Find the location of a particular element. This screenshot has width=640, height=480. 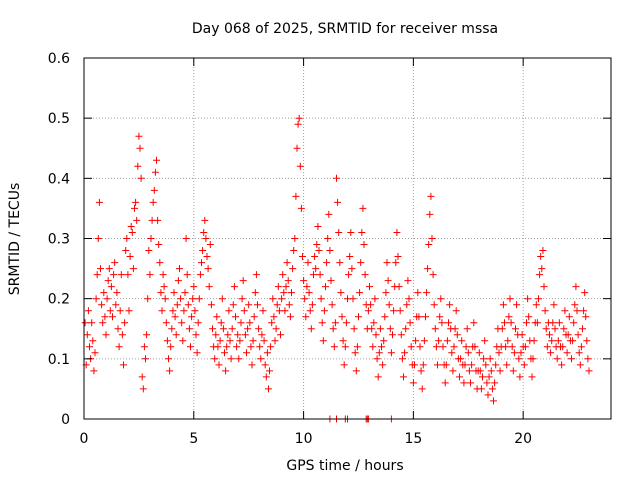

x-tick-labels: 0 5 10 15 20 is located at coordinates (306, 439).